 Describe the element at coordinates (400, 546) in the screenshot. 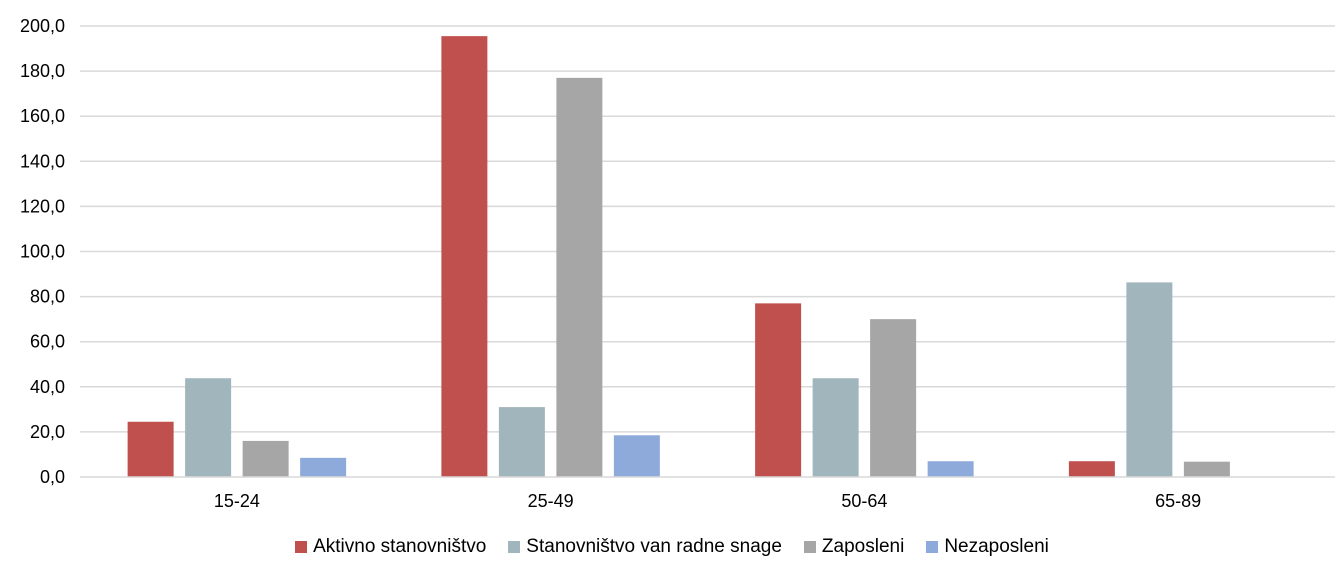

I see `legend-label-aktivno: Aktivno stanovništvo` at that location.